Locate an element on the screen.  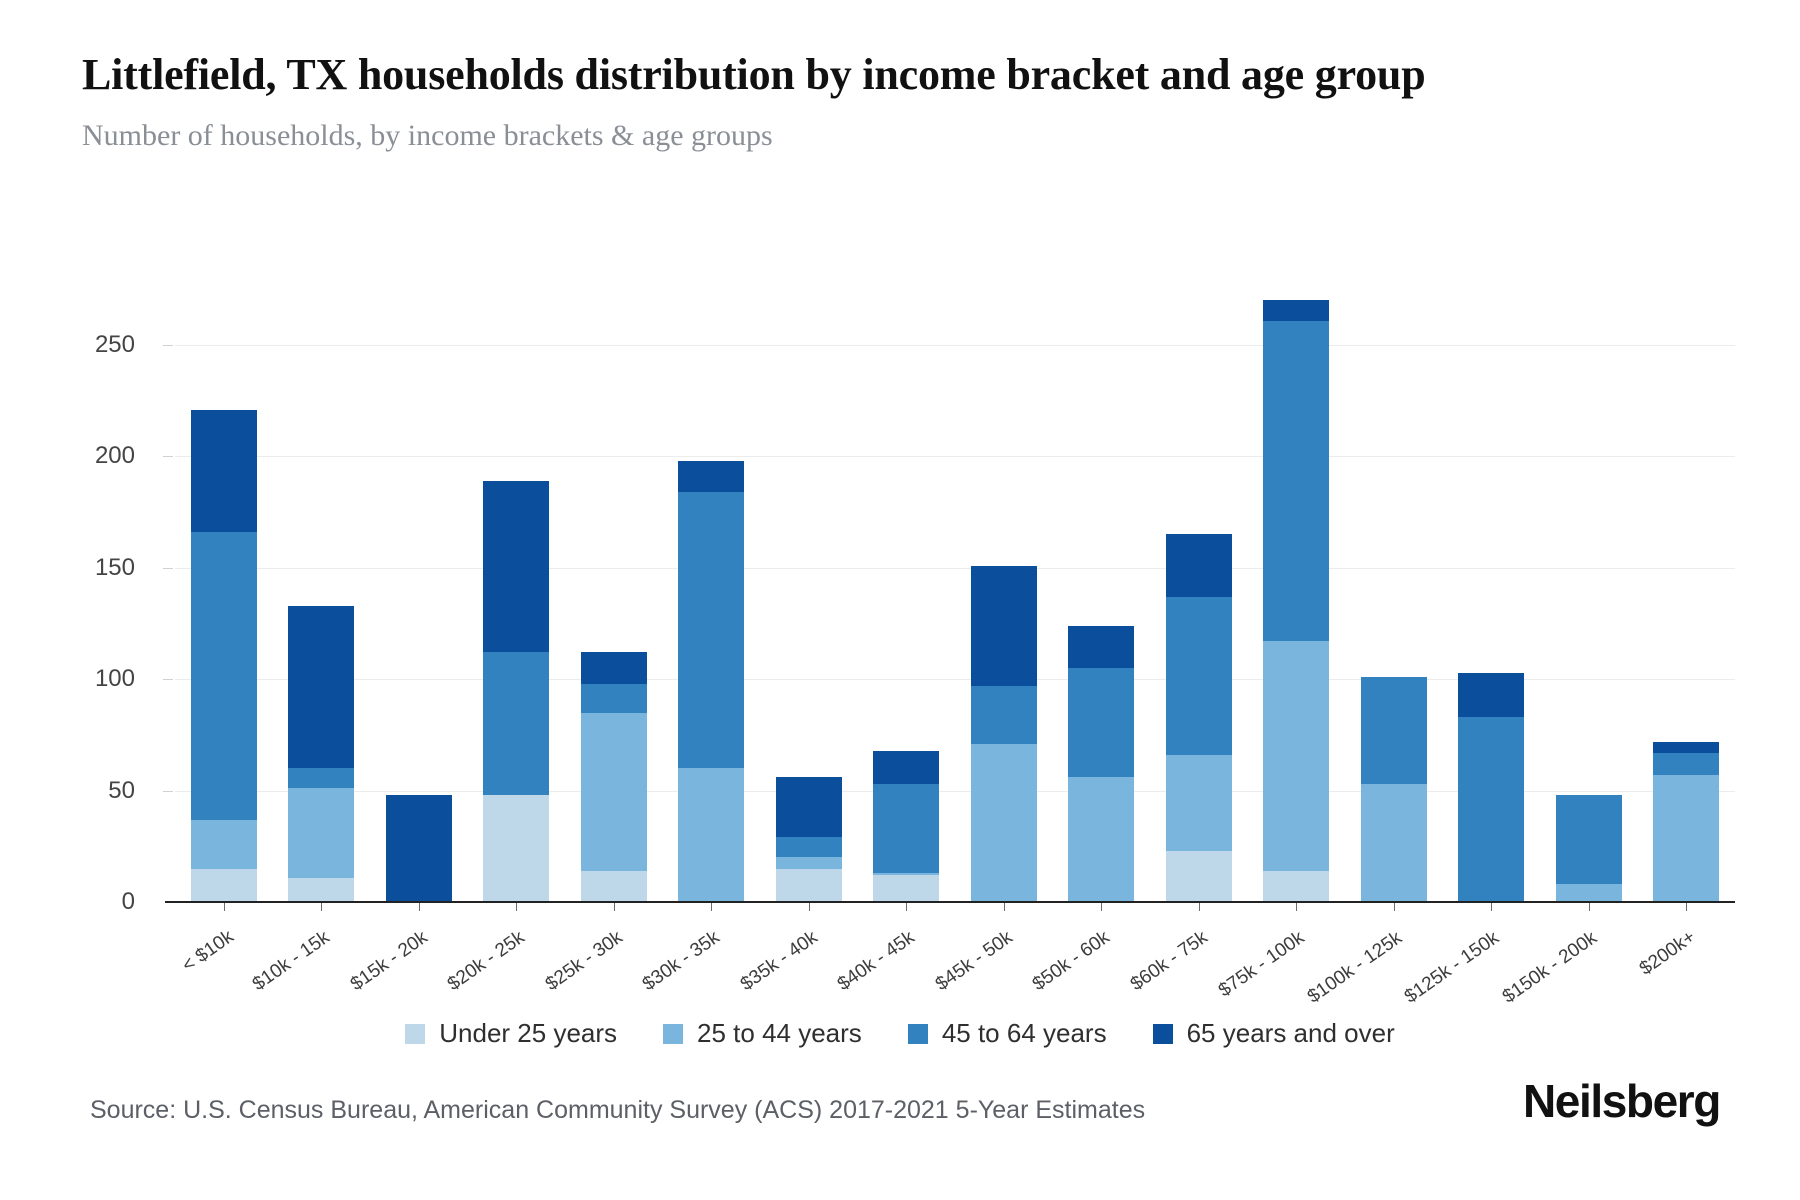
bar-column: $30k - 35k is located at coordinates (700, 670).